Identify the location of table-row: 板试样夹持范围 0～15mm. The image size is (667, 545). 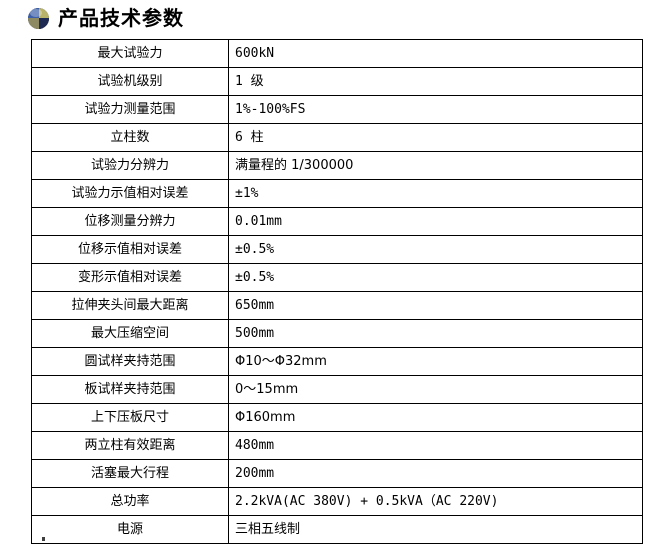
(337, 389).